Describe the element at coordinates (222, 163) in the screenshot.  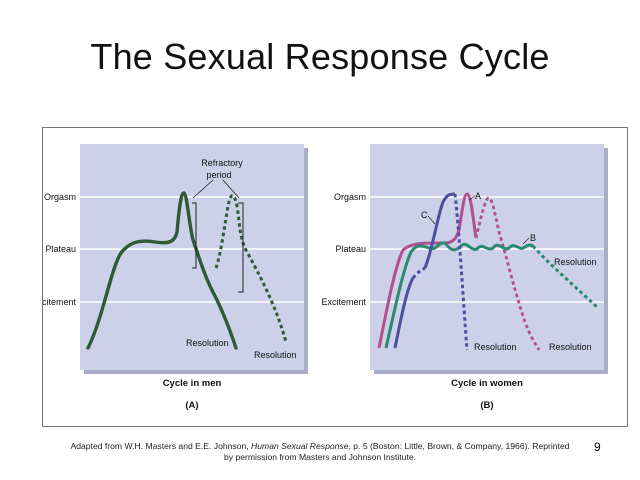
I see `refractory-label: Refractory` at that location.